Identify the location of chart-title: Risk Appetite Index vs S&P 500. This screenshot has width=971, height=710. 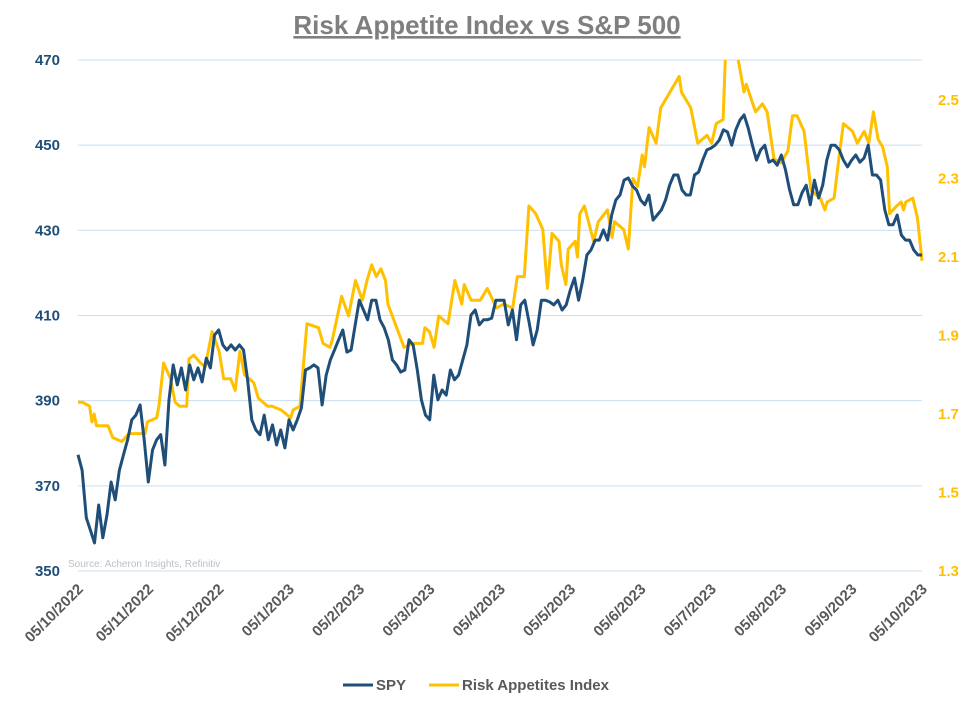
(486, 25).